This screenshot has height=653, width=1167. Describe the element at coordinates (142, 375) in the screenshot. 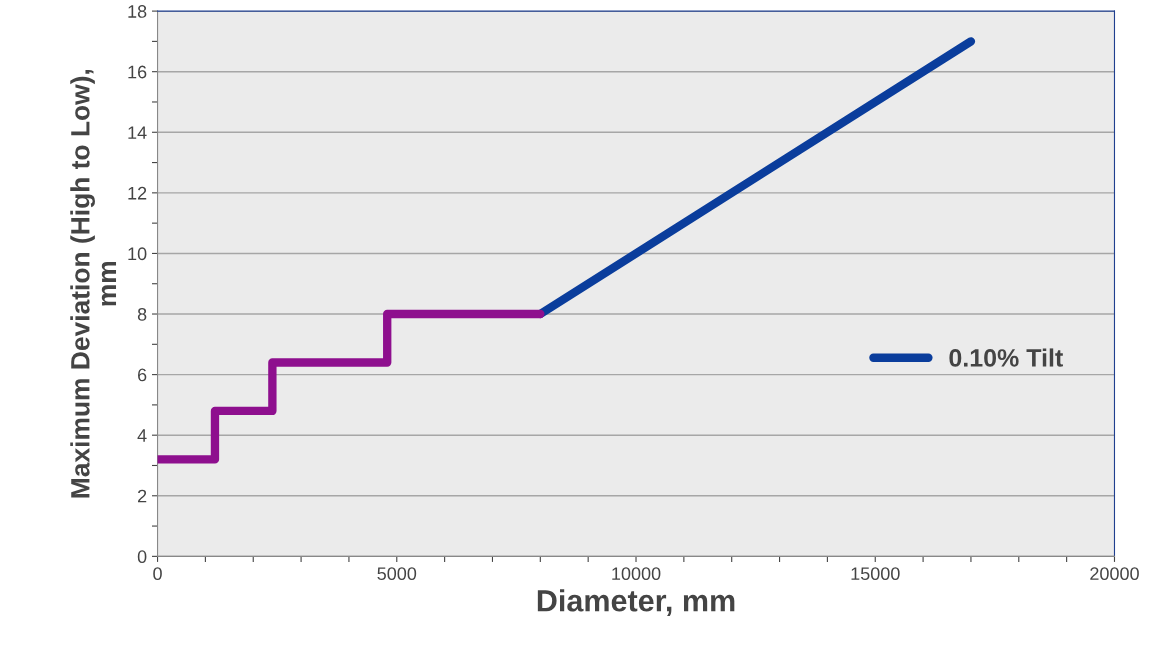

I see `y-tick-label: 6` at that location.